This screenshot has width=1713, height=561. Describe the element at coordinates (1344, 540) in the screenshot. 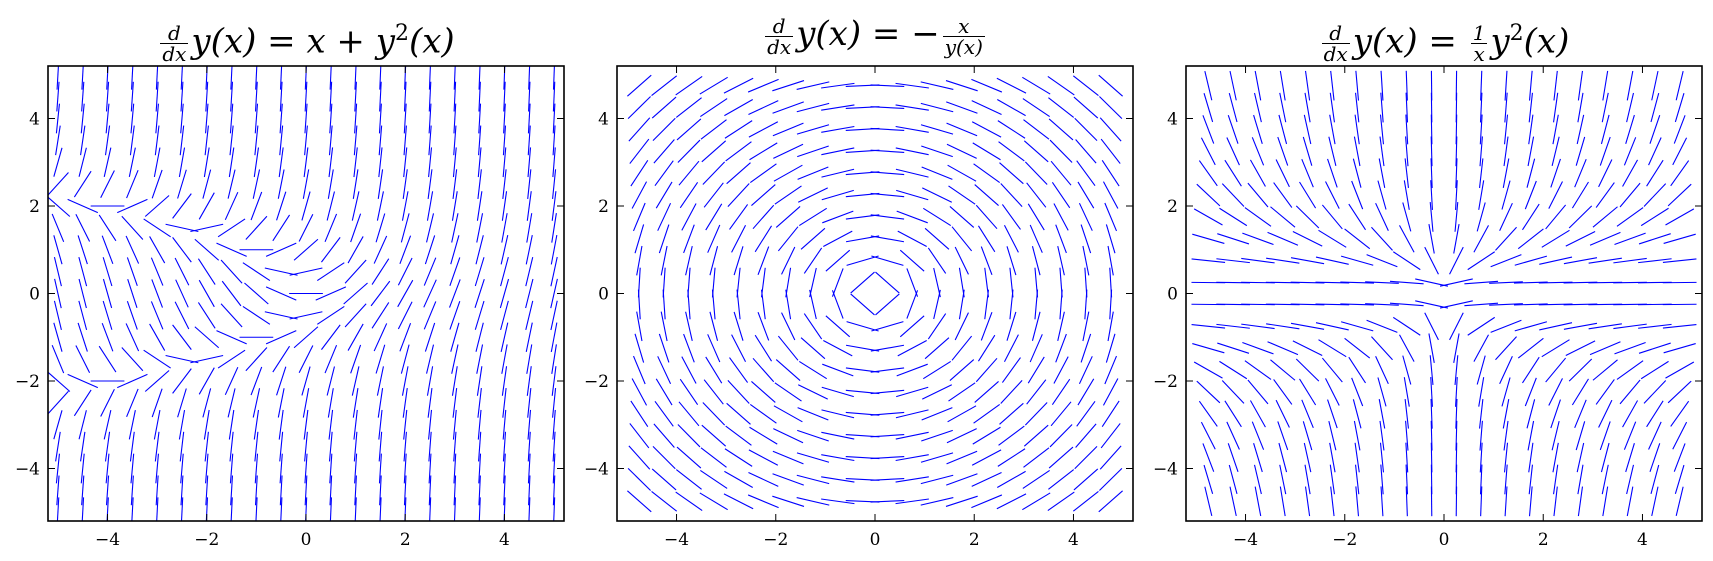

I see `x-tick-label: −2` at that location.